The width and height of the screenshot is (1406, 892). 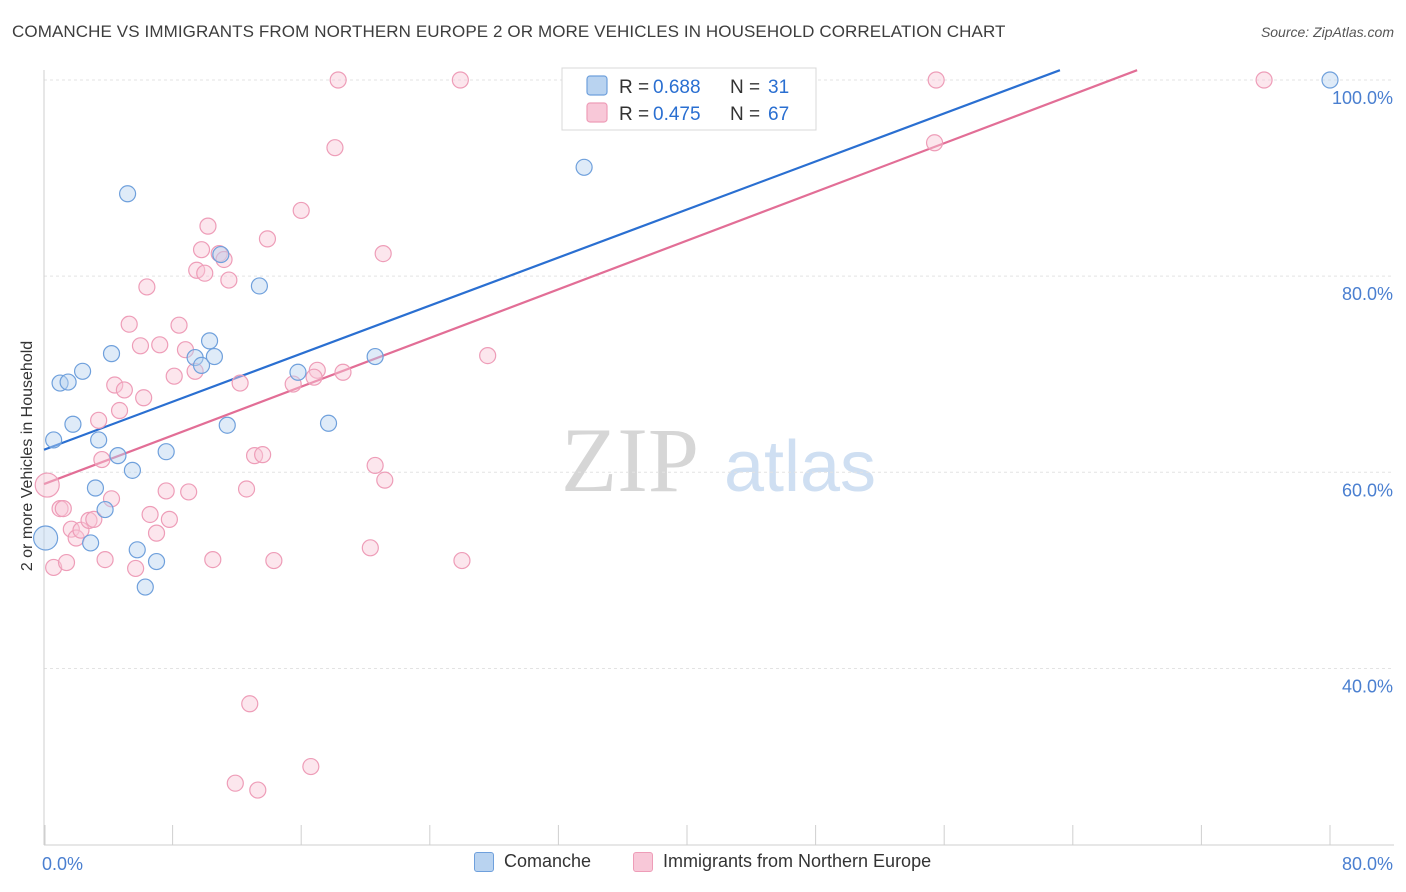 I want to click on legend-swatch-comanche, so click(x=484, y=861).